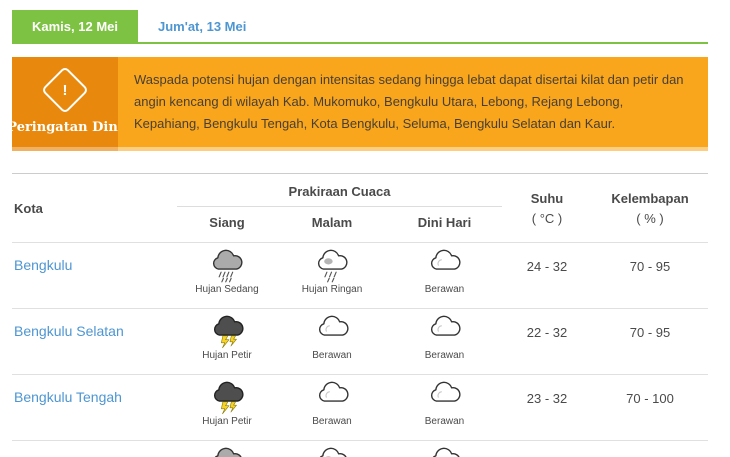 The width and height of the screenshot is (730, 457). Describe the element at coordinates (650, 218) in the screenshot. I see `kelembapan-unit: ( % )` at that location.